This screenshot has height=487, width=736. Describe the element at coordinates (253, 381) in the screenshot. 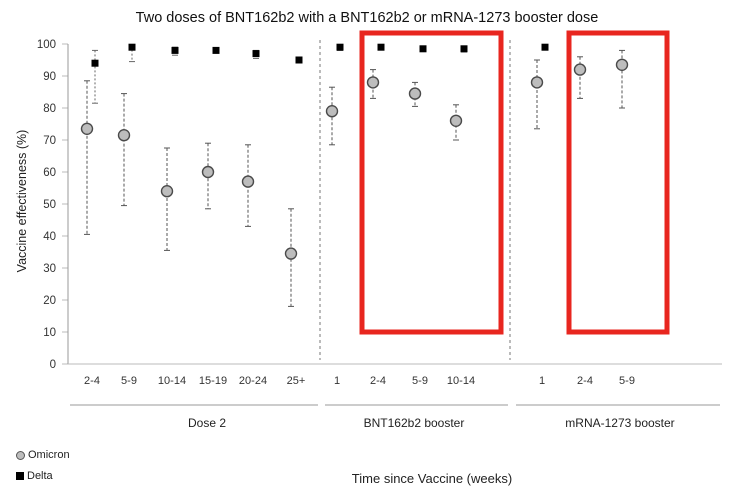

I see `x-tick-label: 20-24` at that location.